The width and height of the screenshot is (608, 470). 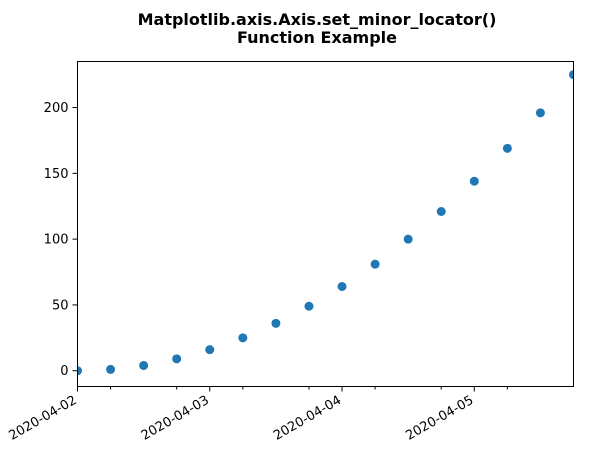 What do you see at coordinates (56, 240) in the screenshot?
I see `y-tick-label: 100` at bounding box center [56, 240].